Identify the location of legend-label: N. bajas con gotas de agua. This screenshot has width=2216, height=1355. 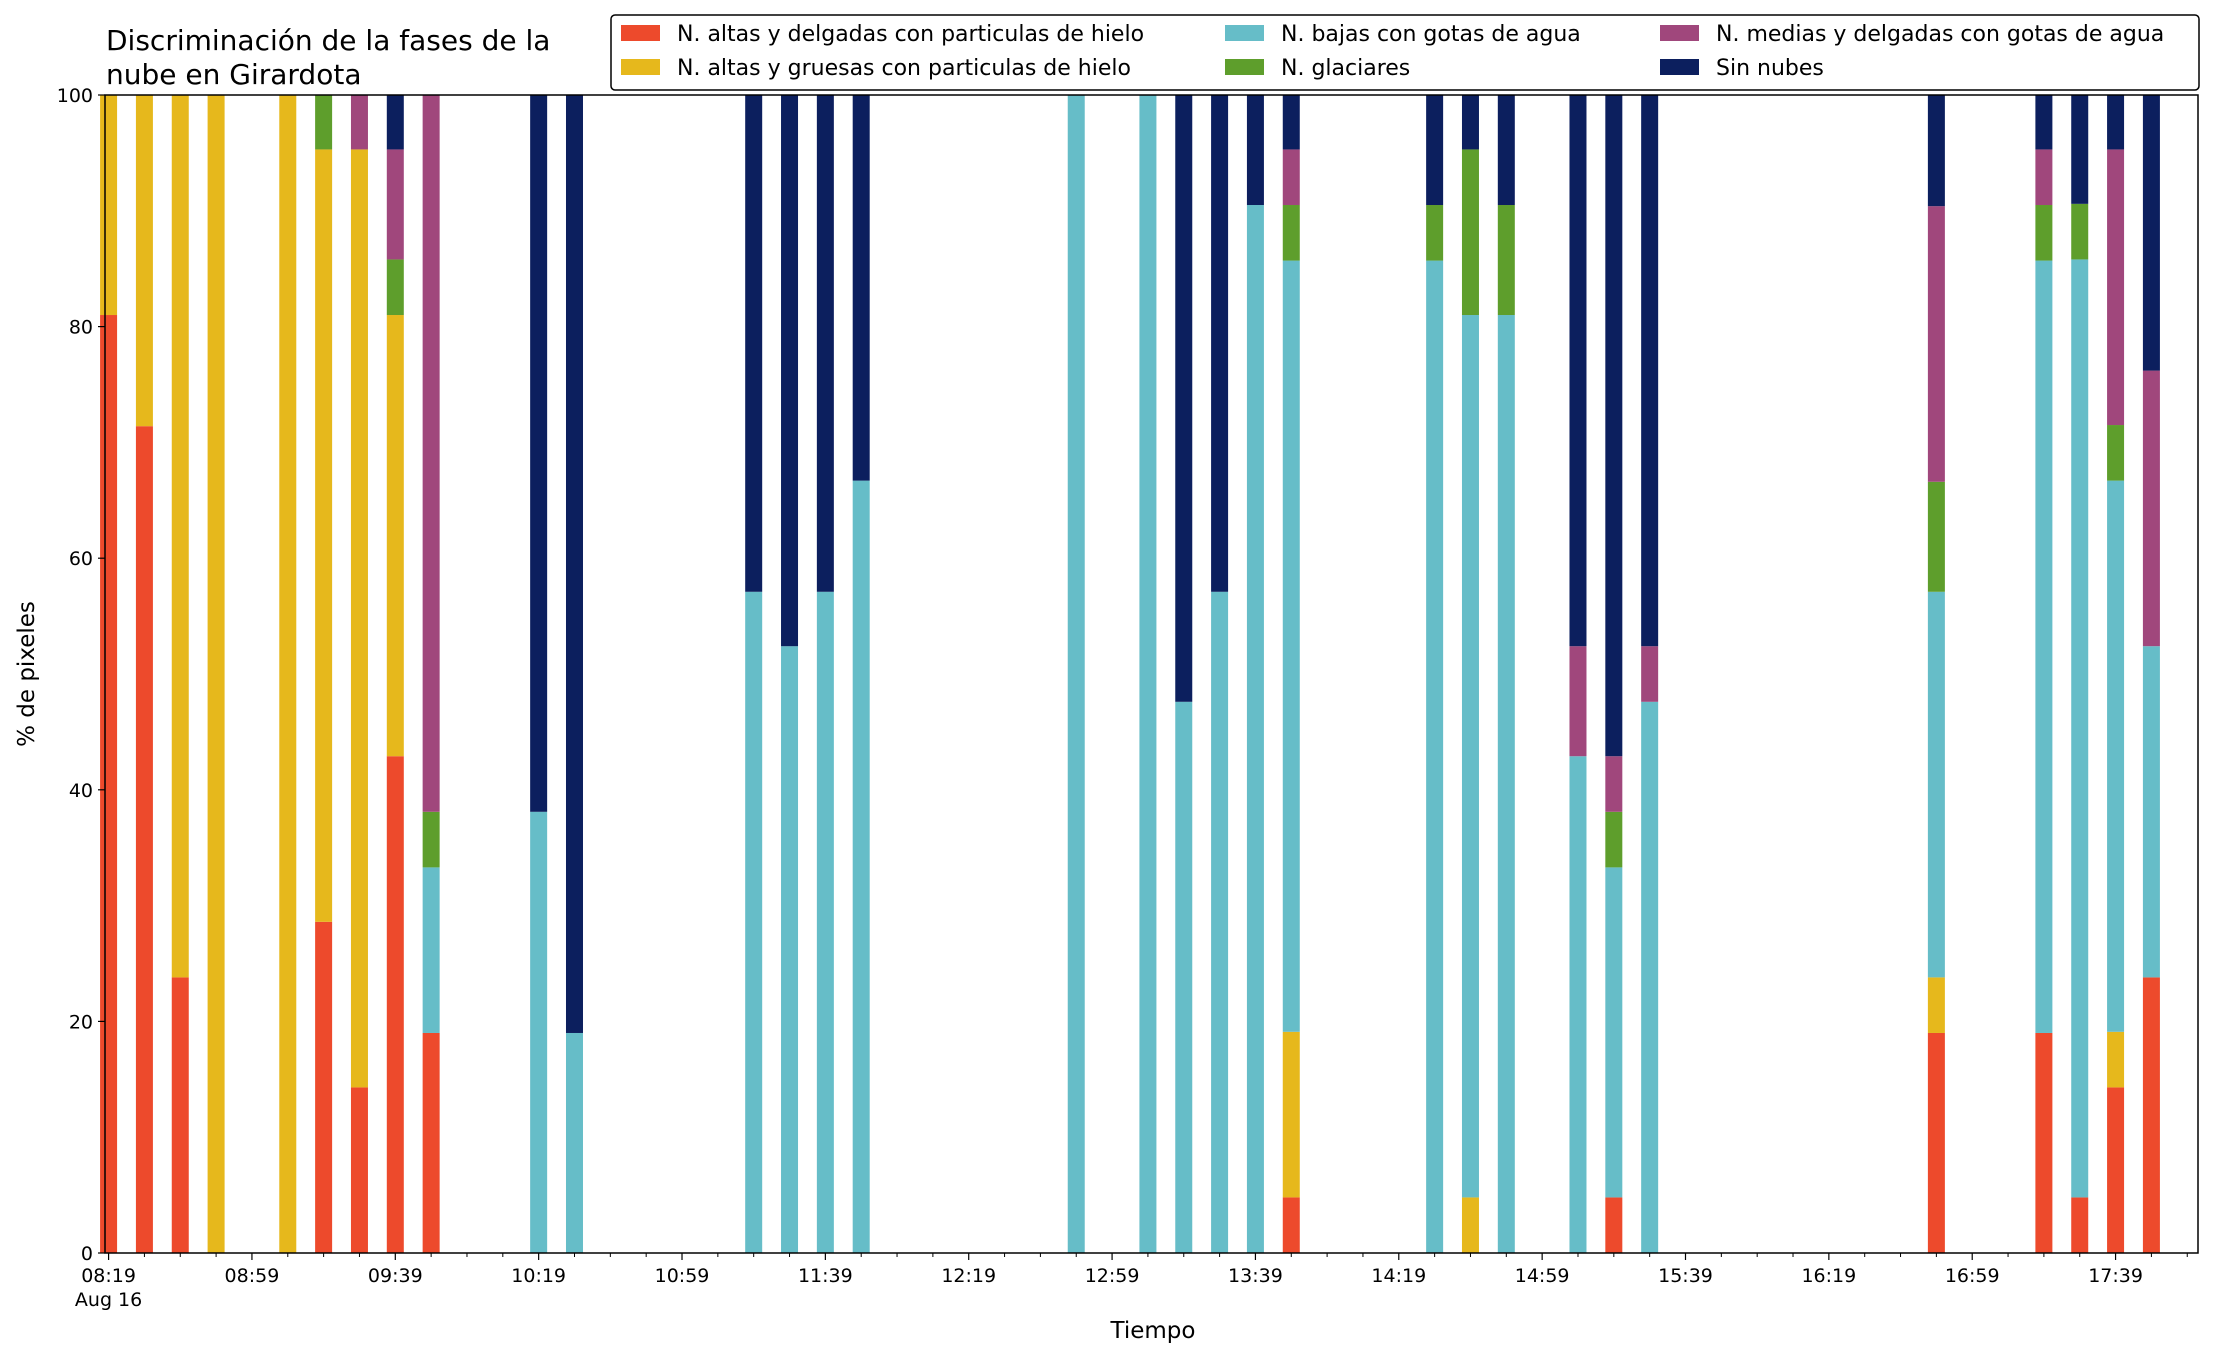
(1431, 34).